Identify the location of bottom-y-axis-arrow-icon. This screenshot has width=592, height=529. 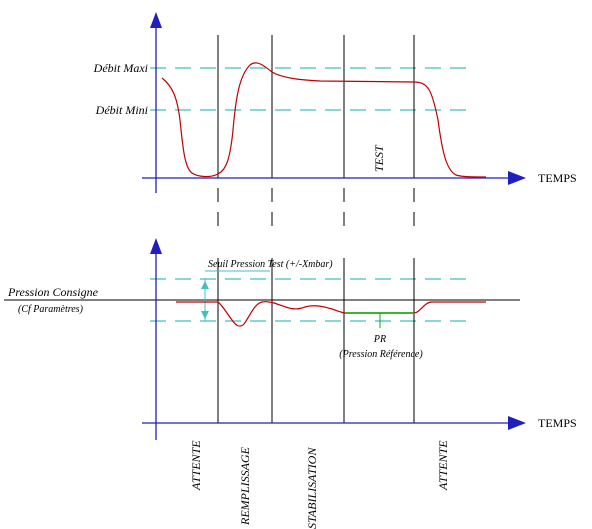
(156, 246).